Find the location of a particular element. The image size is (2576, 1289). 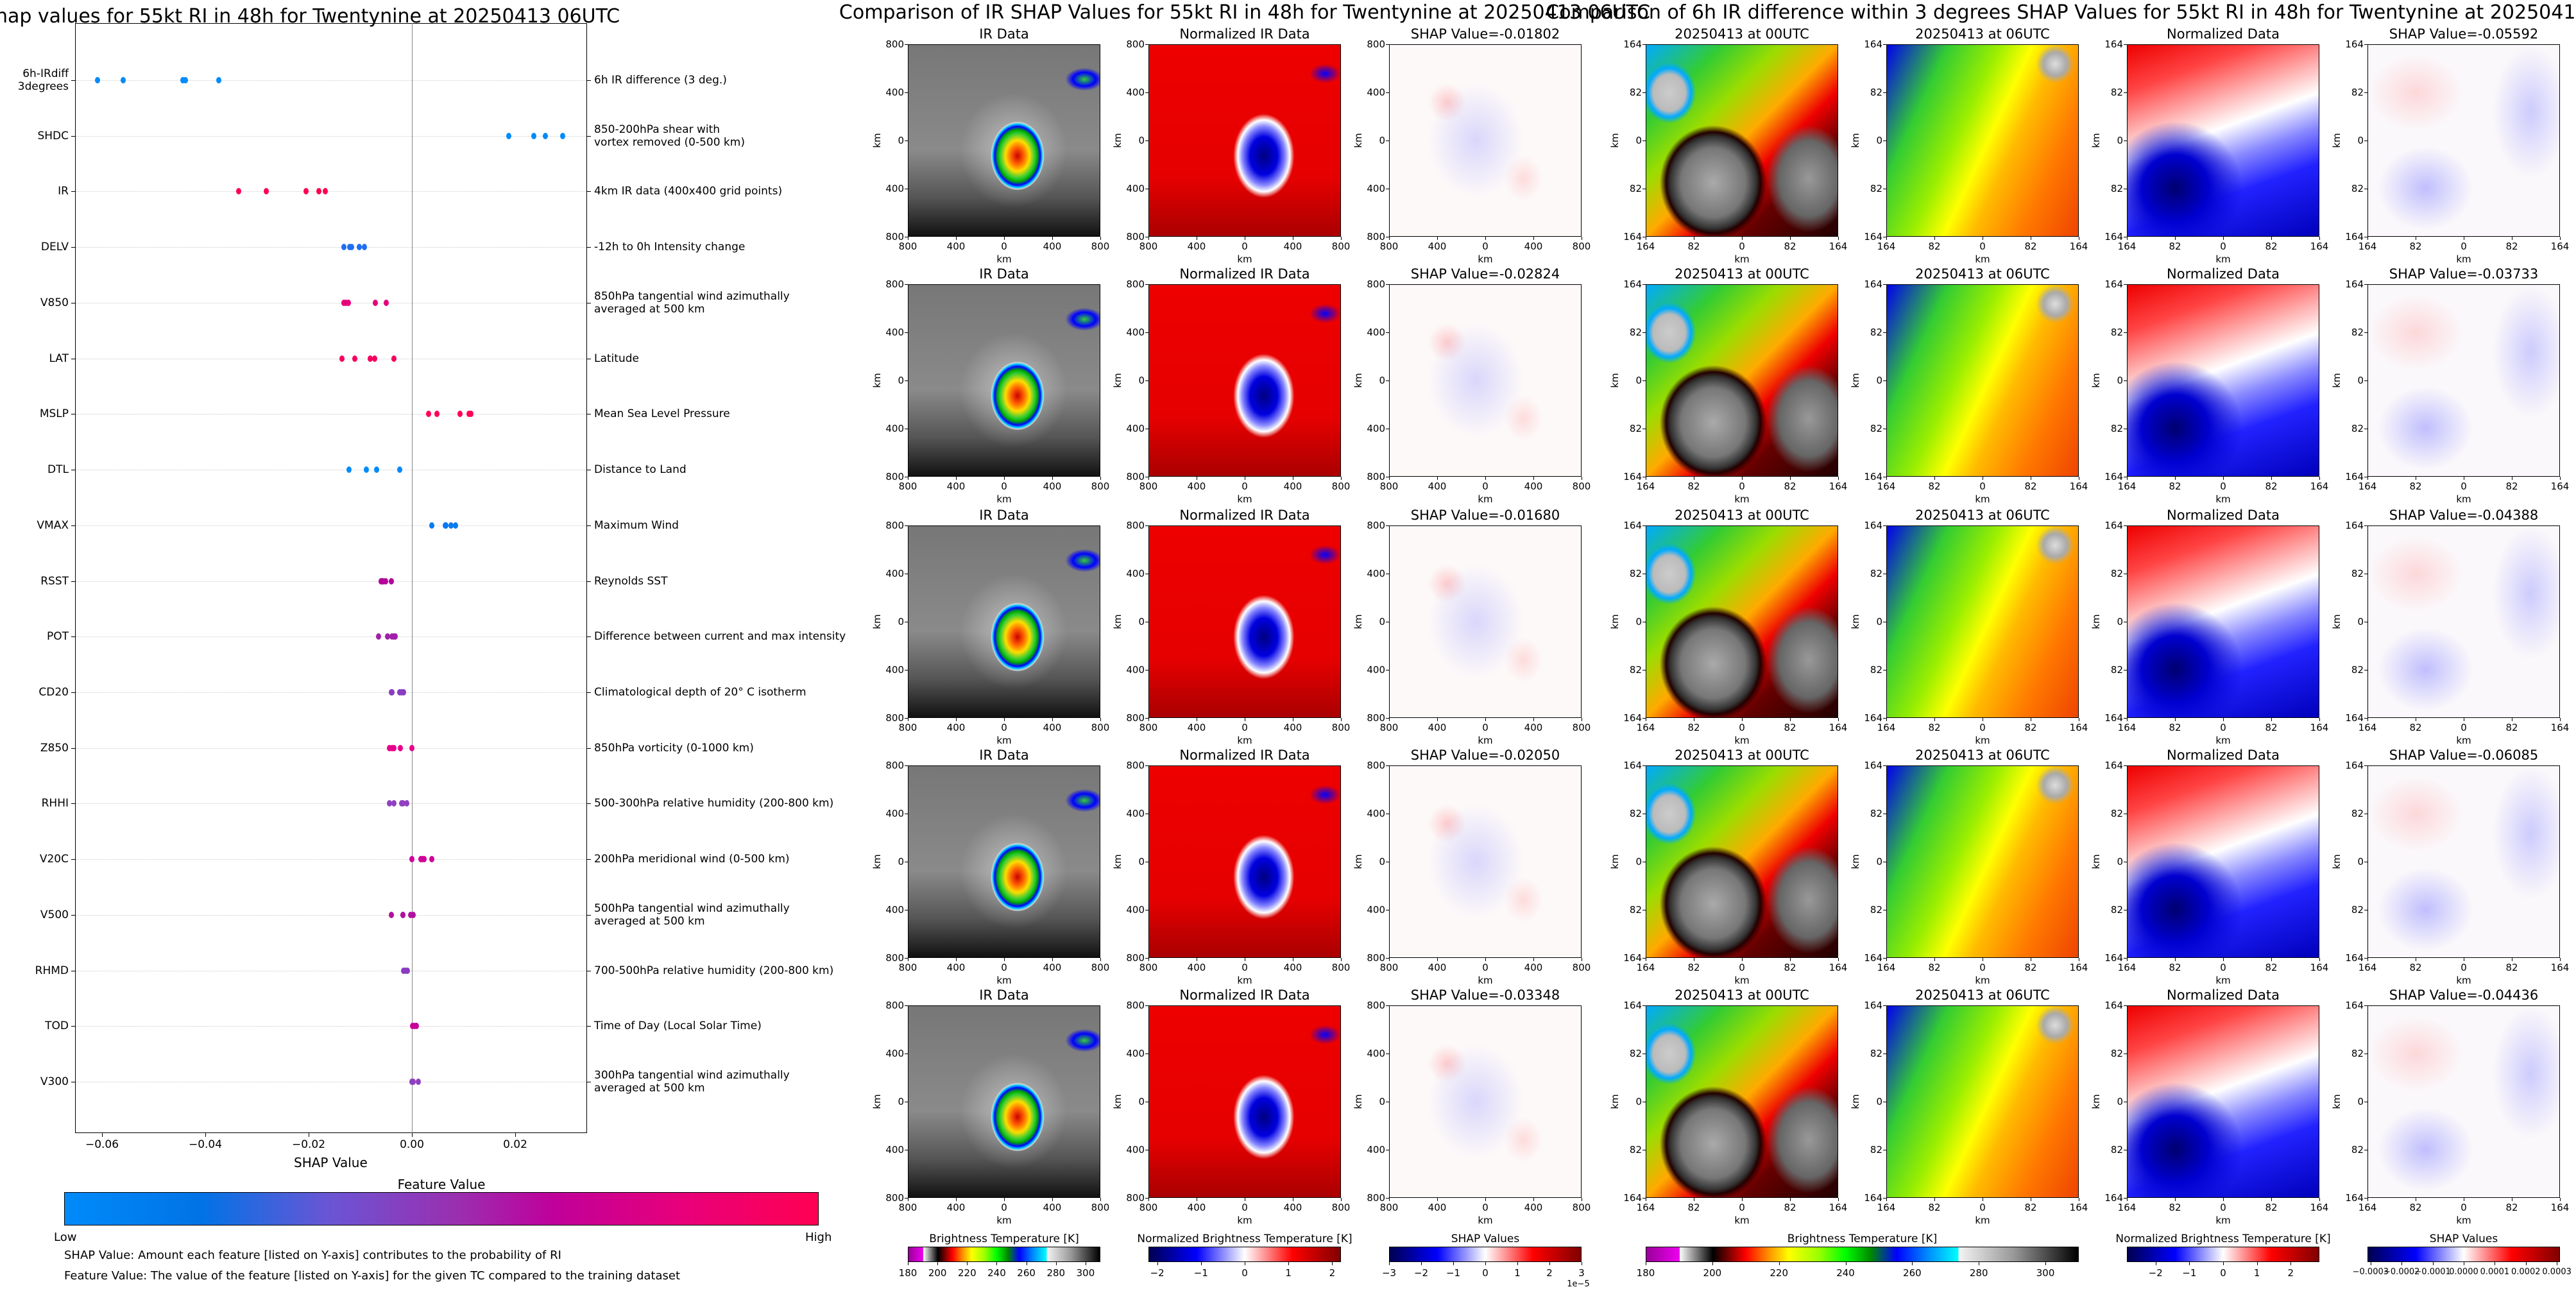

colorbar-tick-label: −0.0001 is located at coordinates (2432, 1272).